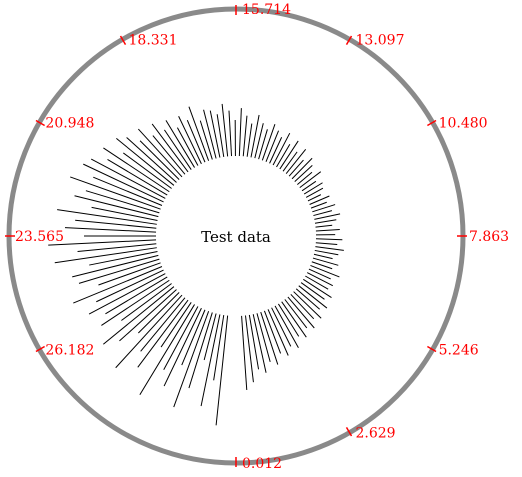 Image resolution: width=522 pixels, height=477 pixels. I want to click on tick-label: 10.480, so click(463, 124).